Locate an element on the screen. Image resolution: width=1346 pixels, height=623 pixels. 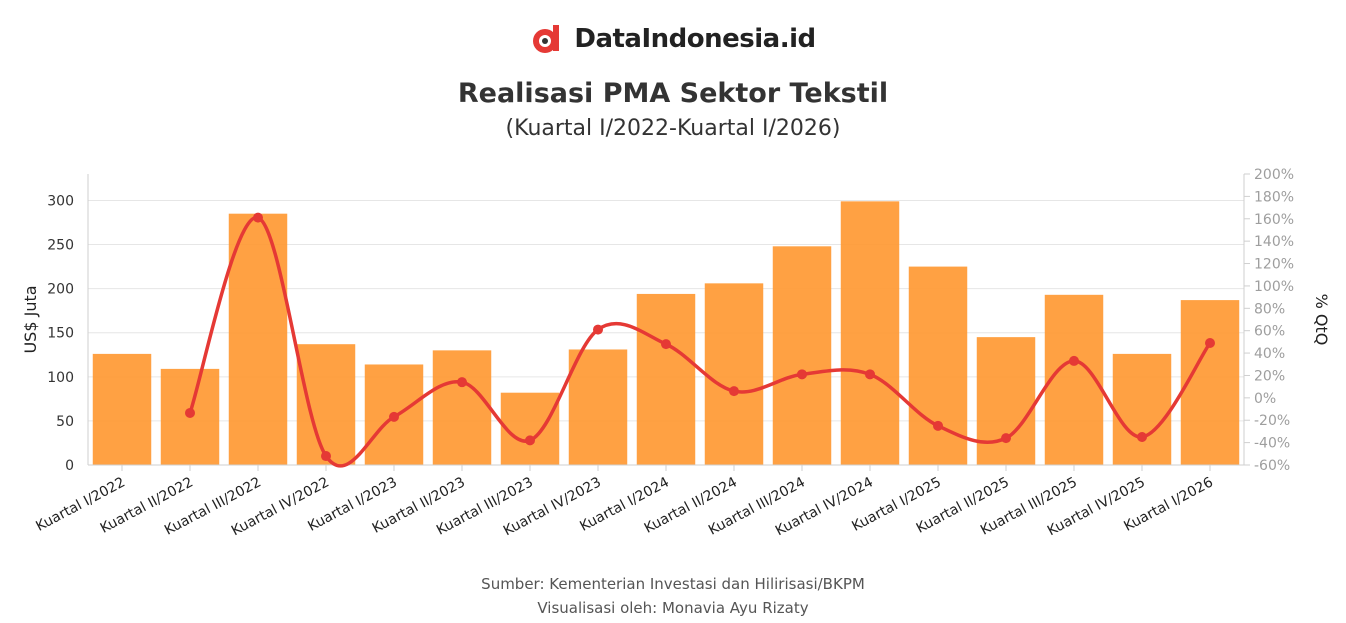
y-tick-label: 100 is located at coordinates (60, 378).